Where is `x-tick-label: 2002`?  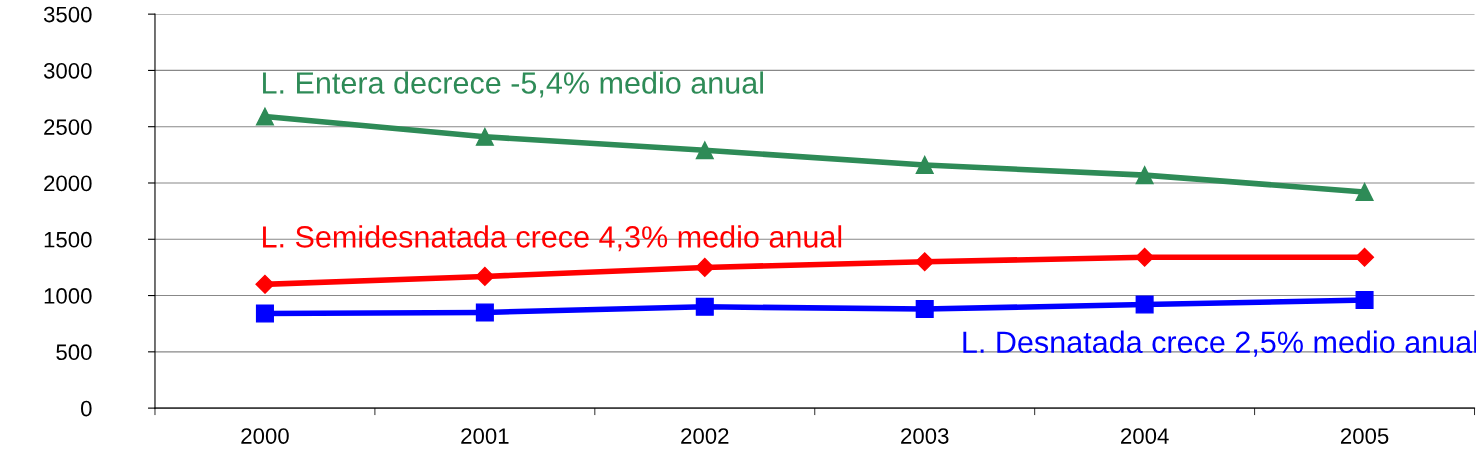
x-tick-label: 2002 is located at coordinates (705, 436).